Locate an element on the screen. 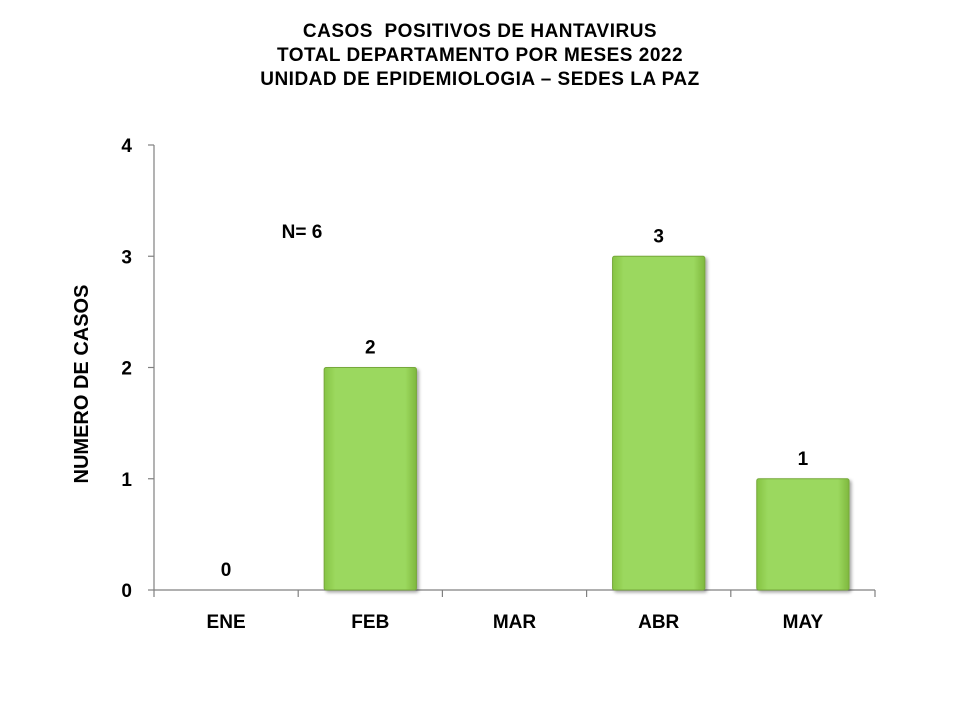 The image size is (960, 720). title-line-1: CASOS POSITIVOS DE HANTAVIRUS is located at coordinates (480, 31).